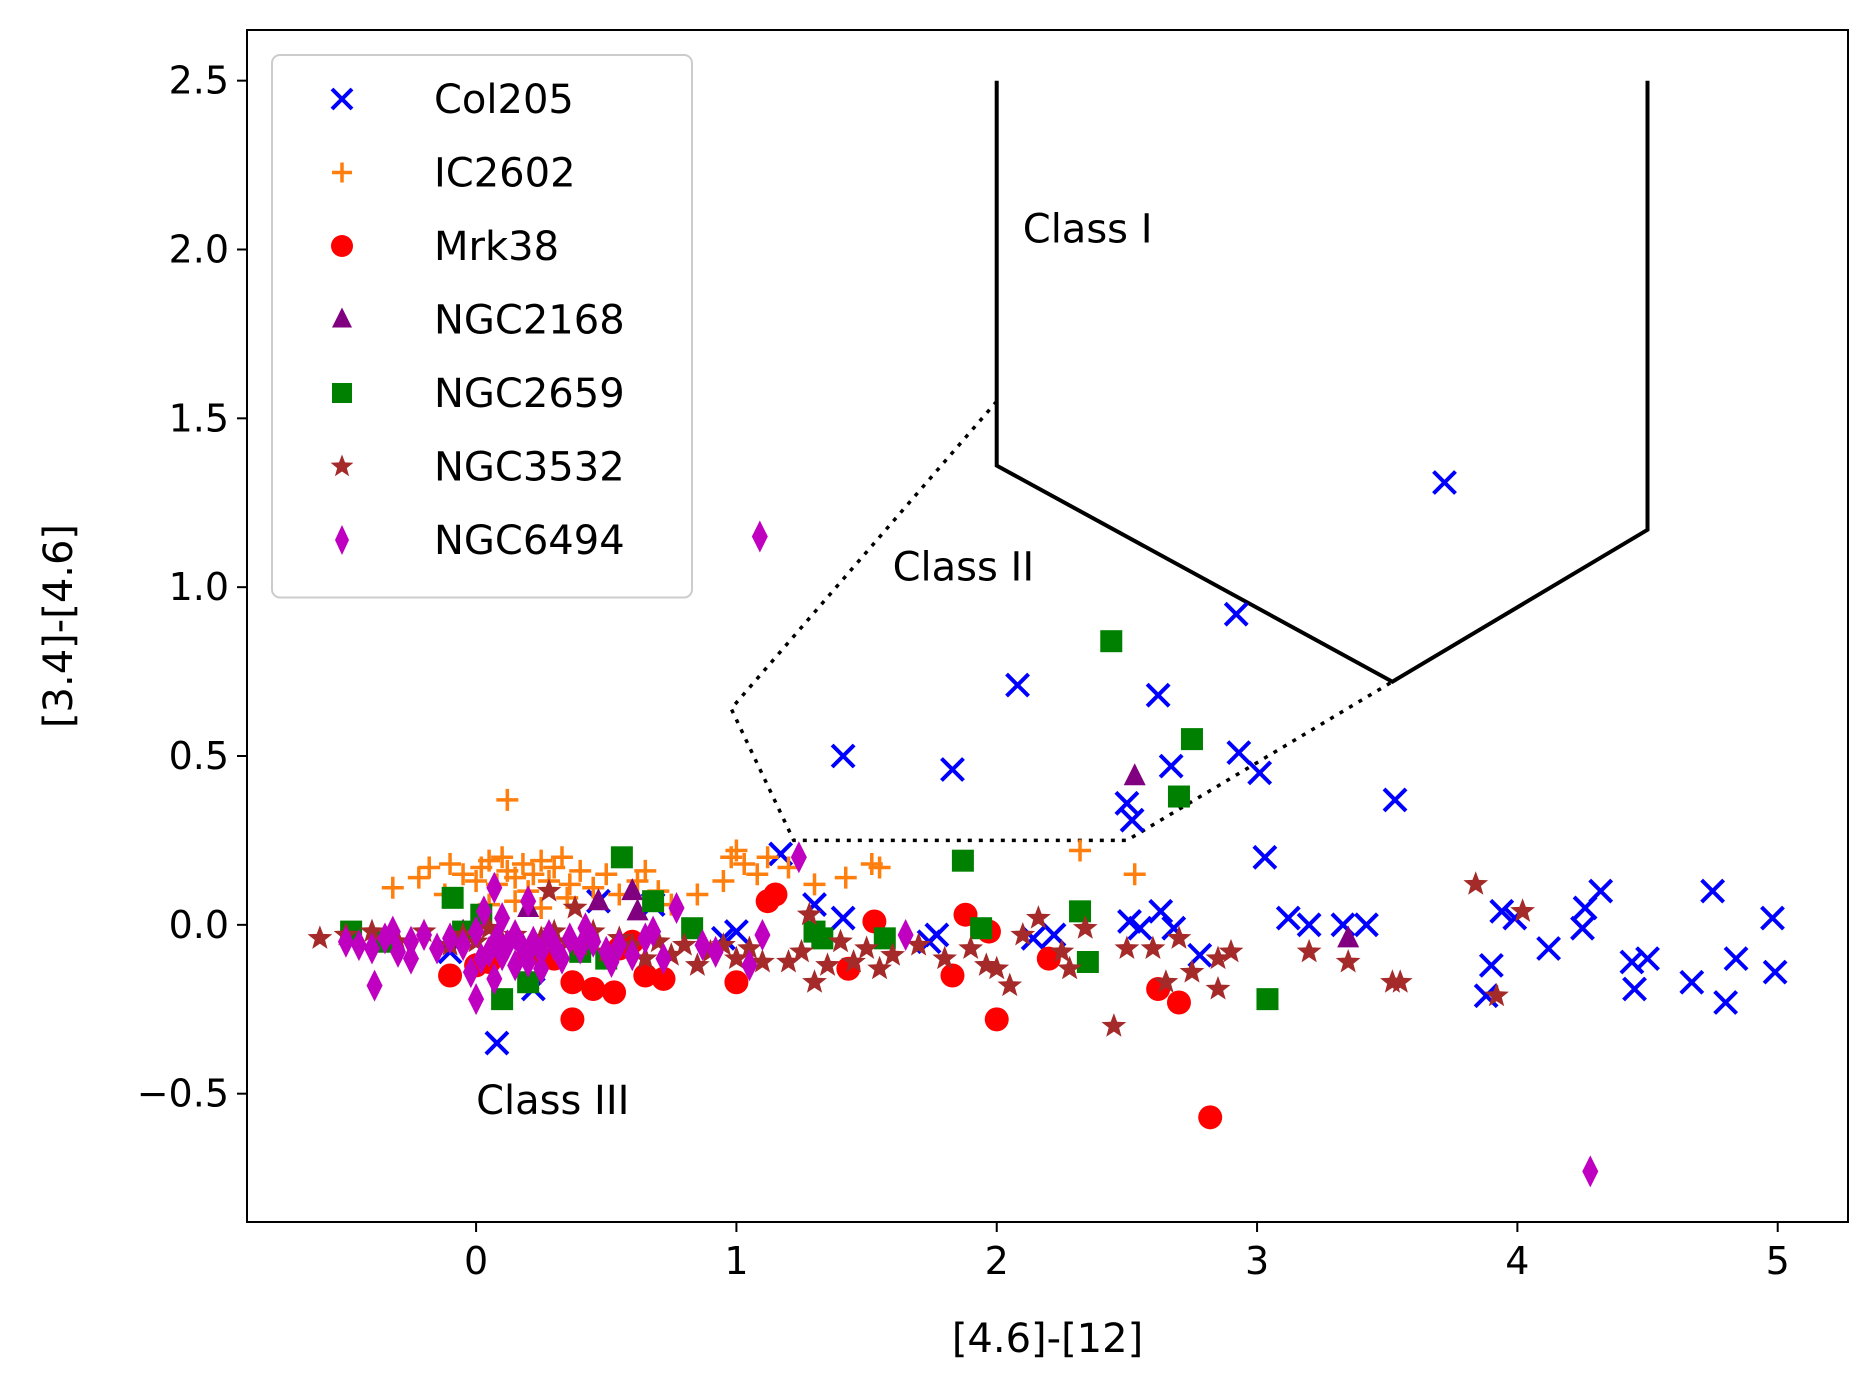 This screenshot has height=1389, width=1870. What do you see at coordinates (199, 249) in the screenshot?
I see `y-tick-label: 2.0` at bounding box center [199, 249].